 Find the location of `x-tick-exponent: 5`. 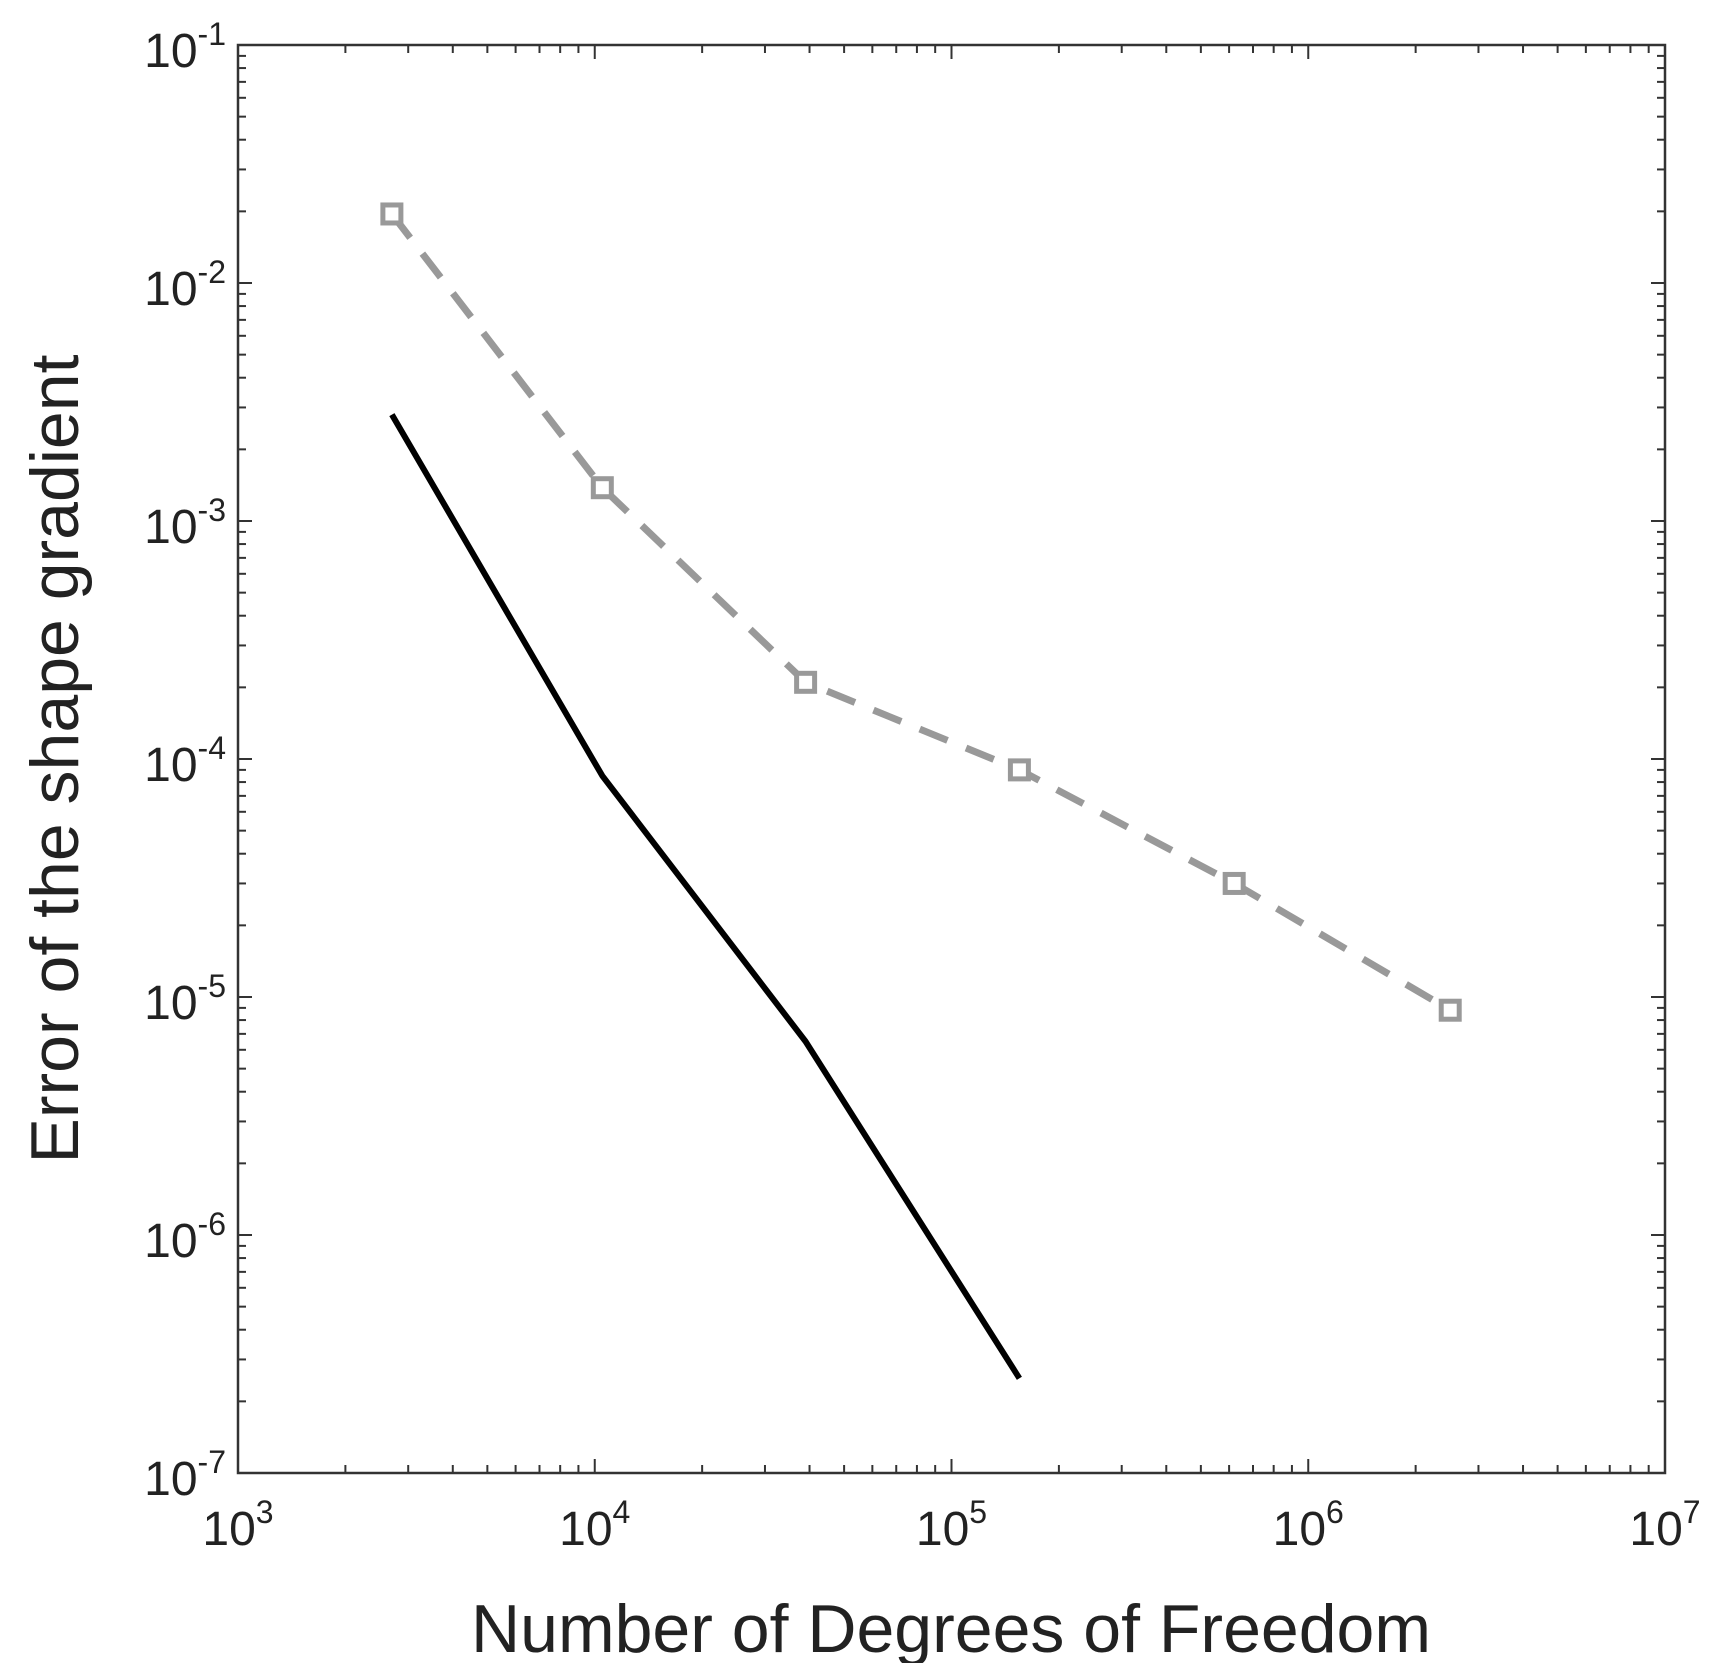

x-tick-exponent: 5 is located at coordinates (978, 1512).